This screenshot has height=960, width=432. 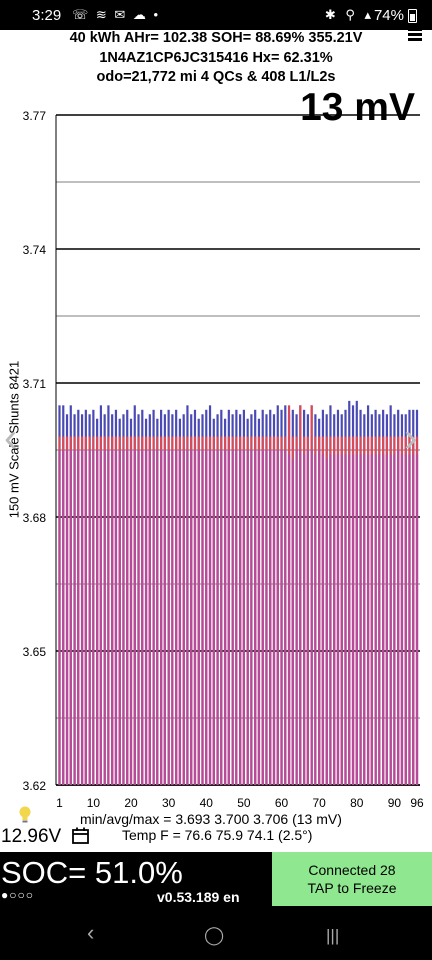 I want to click on recents-icon: |||, so click(x=333, y=935).